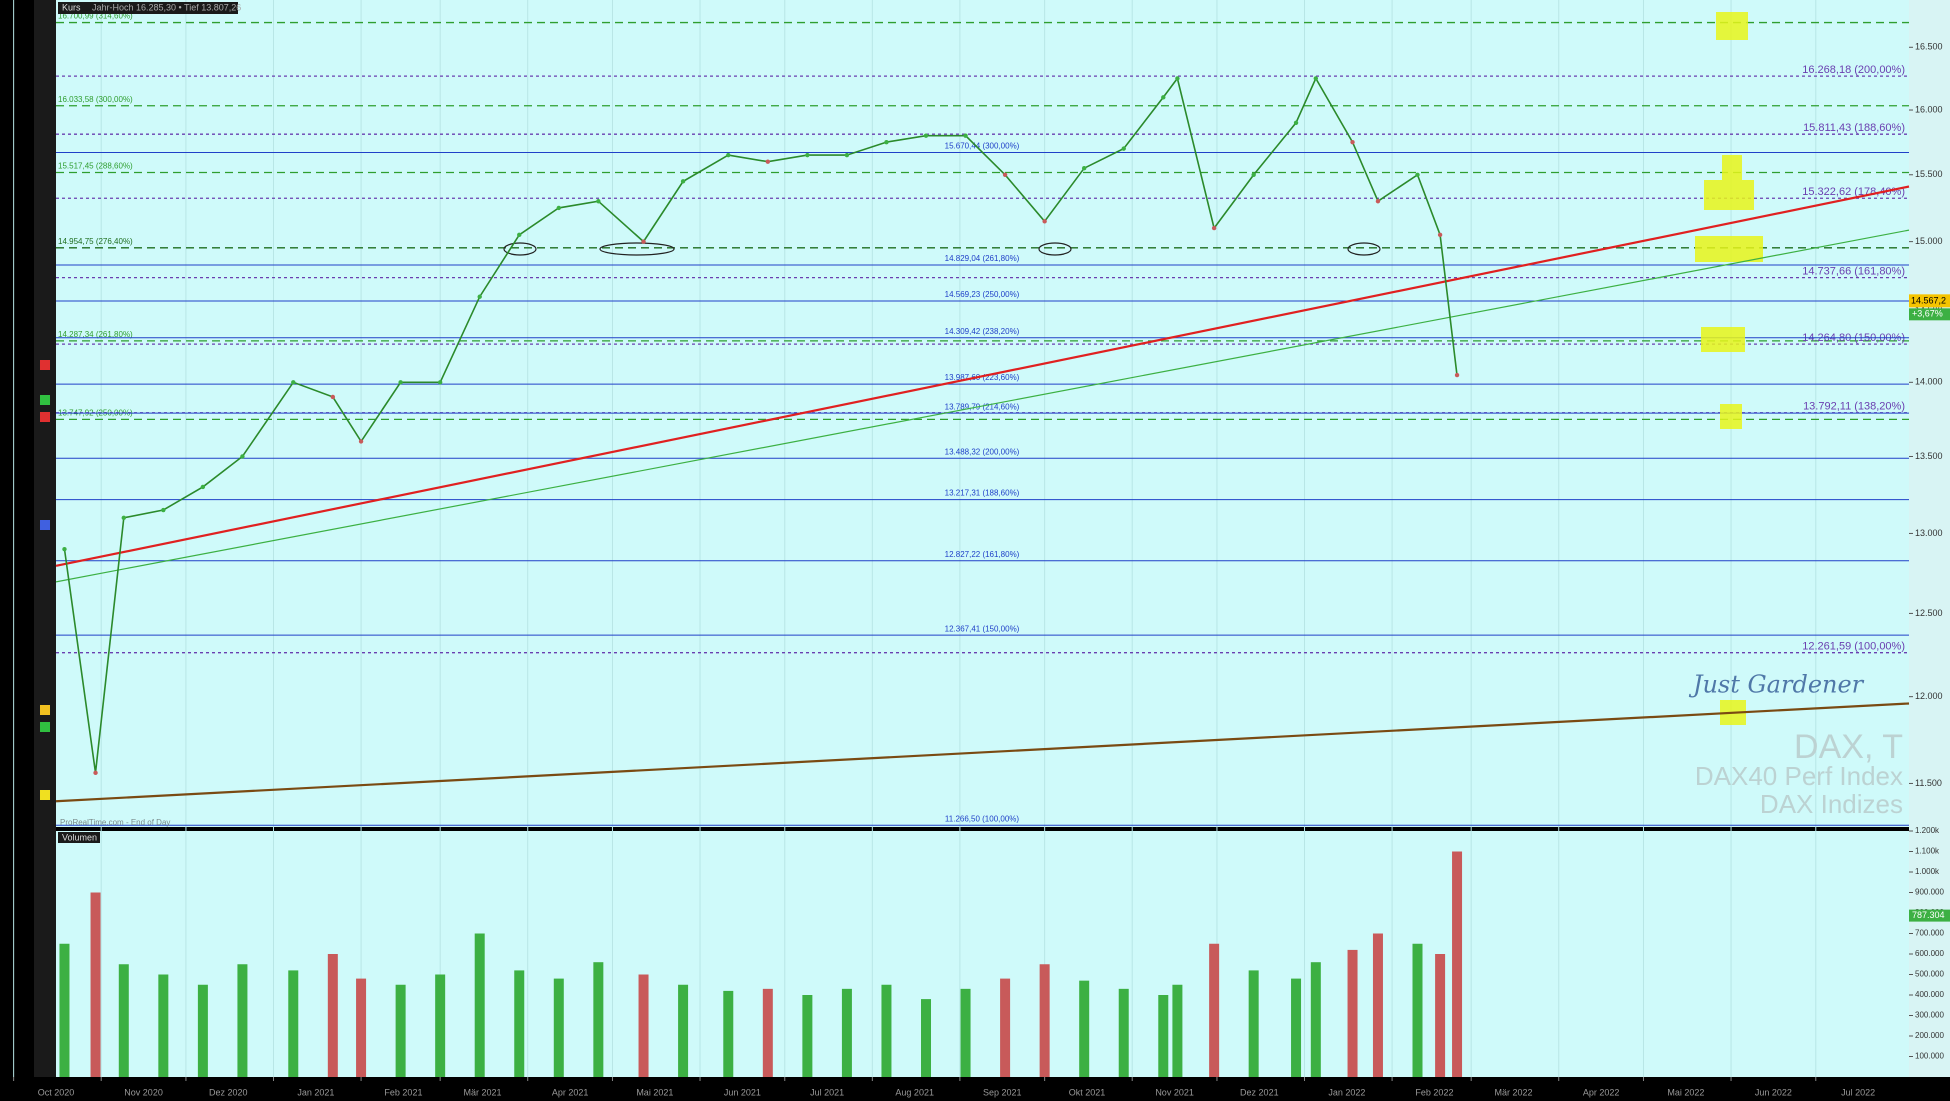  What do you see at coordinates (1848, 747) in the screenshot?
I see `chart-title: DAX, T` at bounding box center [1848, 747].